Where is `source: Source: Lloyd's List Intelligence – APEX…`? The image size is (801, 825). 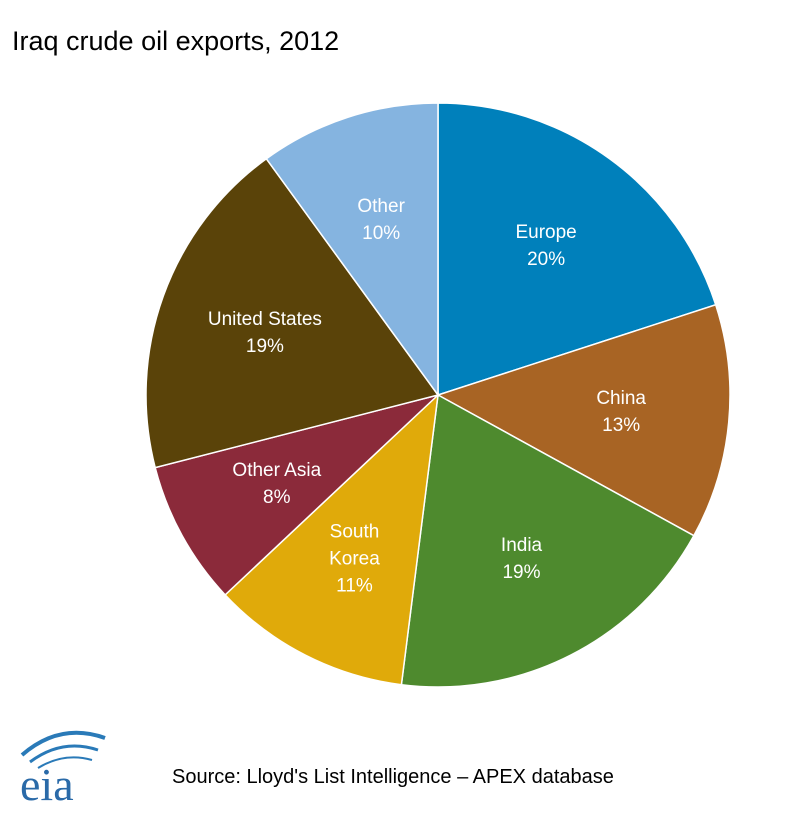 source: Source: Lloyd's List Intelligence – APEX… is located at coordinates (393, 777).